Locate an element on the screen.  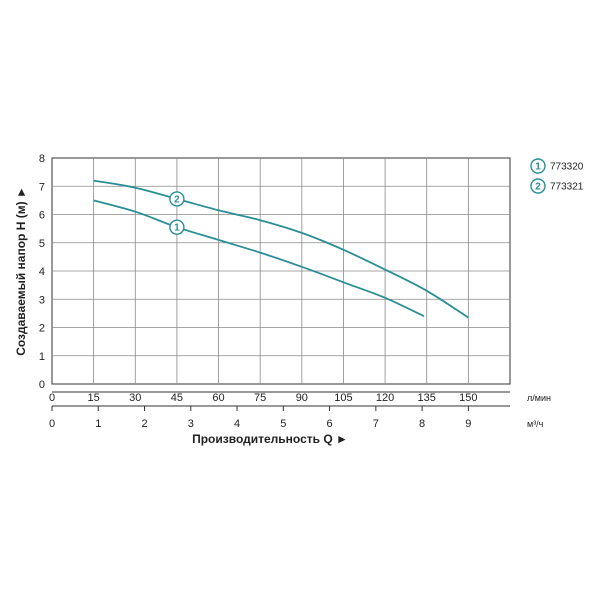
legend: 1 773320 2 773321 is located at coordinates (557, 176).